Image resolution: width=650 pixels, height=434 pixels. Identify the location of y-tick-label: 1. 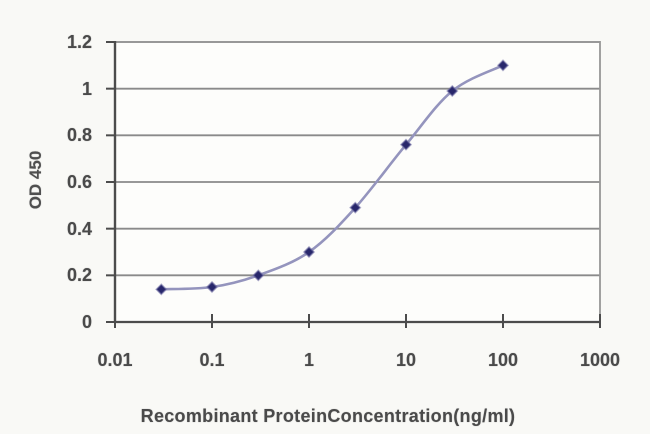
(86, 88).